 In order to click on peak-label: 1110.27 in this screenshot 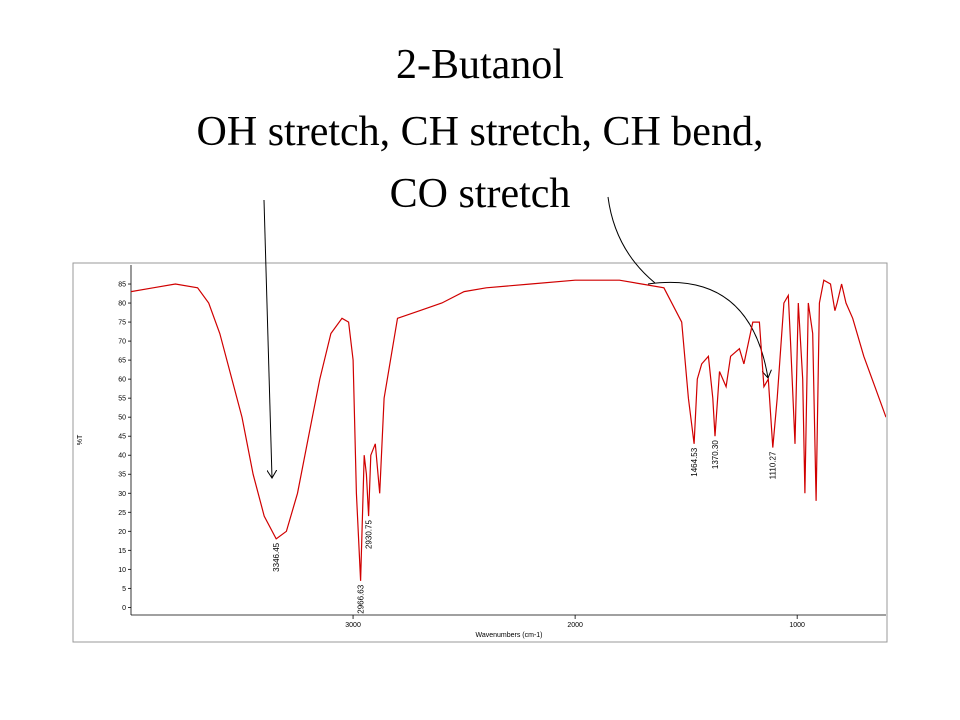, I will do `click(773, 465)`.